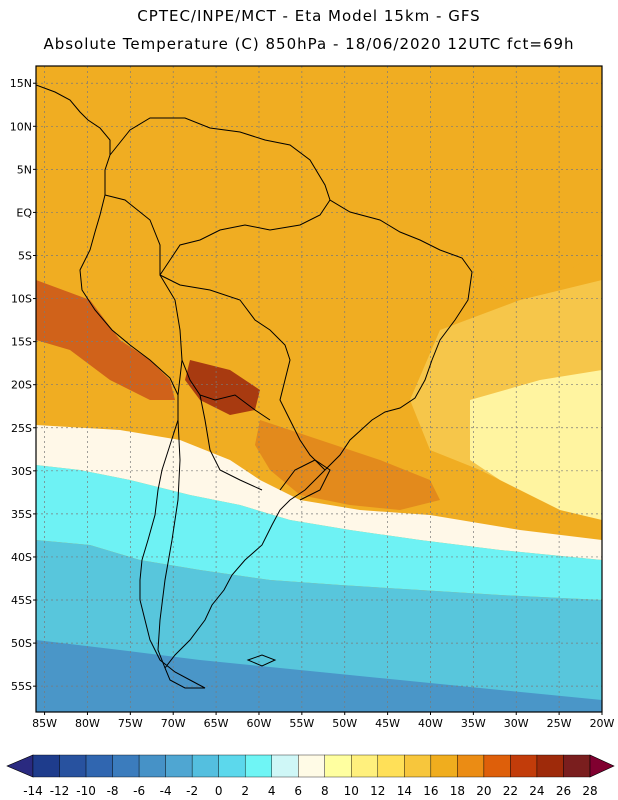 The height and width of the screenshot is (800, 618). What do you see at coordinates (21, 471) in the screenshot?
I see `lat-tick-label: 30S` at bounding box center [21, 471].